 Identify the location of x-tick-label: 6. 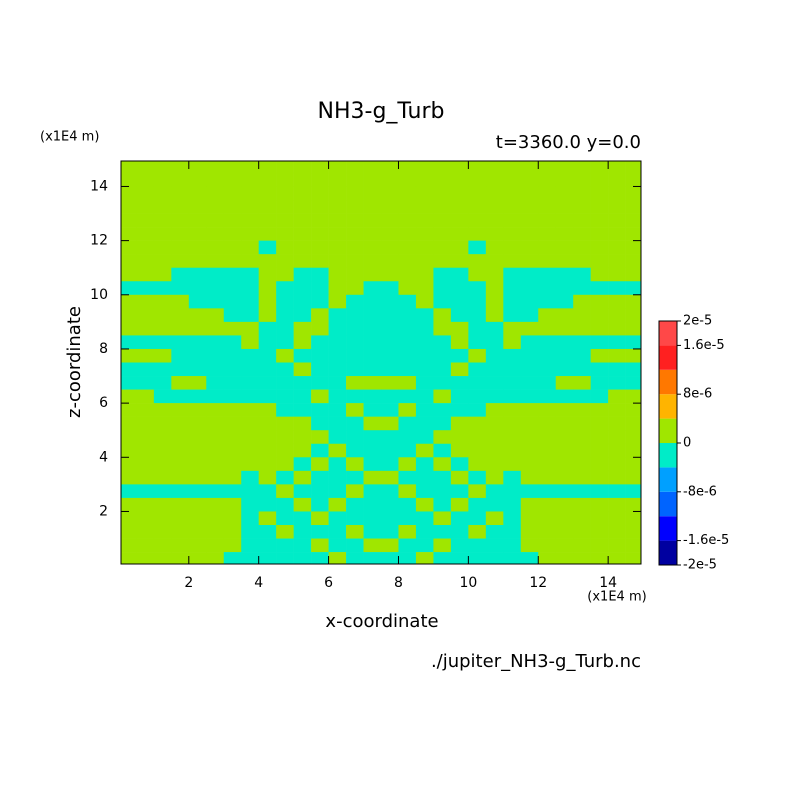
(328, 583).